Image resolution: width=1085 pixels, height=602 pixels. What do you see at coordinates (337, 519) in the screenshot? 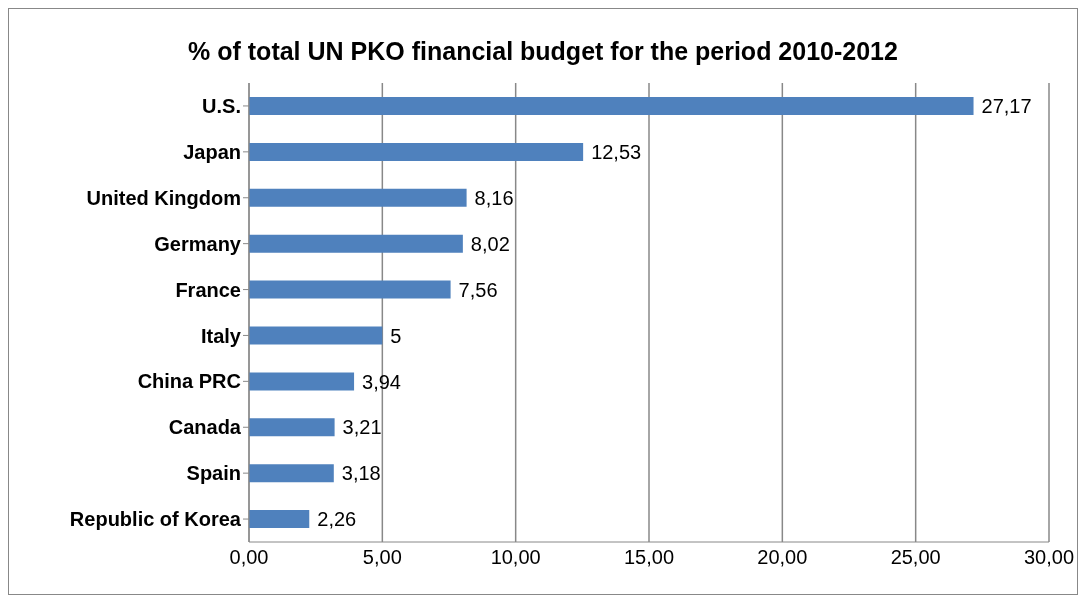
I see `data-label: 2,26` at bounding box center [337, 519].